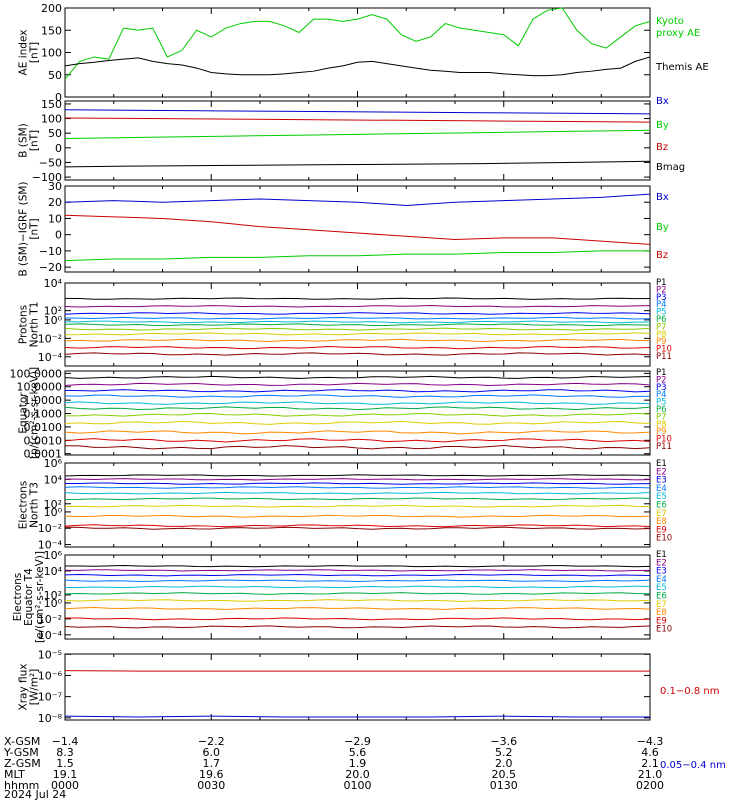  Describe the element at coordinates (358, 752) in the screenshot. I see `ephemeris-value: 5.6` at that location.